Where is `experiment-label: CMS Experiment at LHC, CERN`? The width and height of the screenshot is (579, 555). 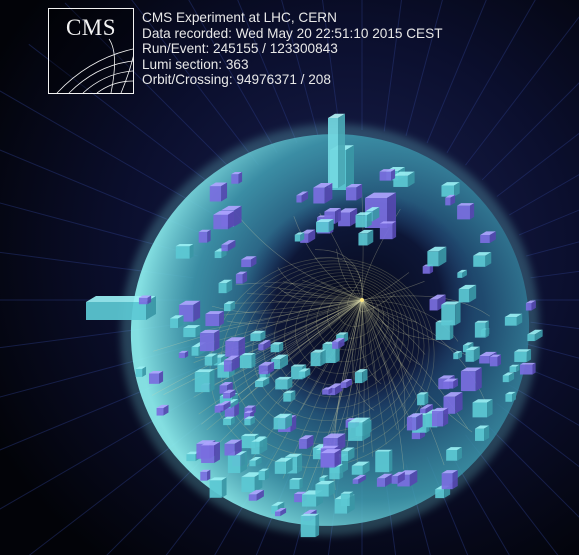
experiment-label: CMS Experiment at LHC, CERN is located at coordinates (239, 17).